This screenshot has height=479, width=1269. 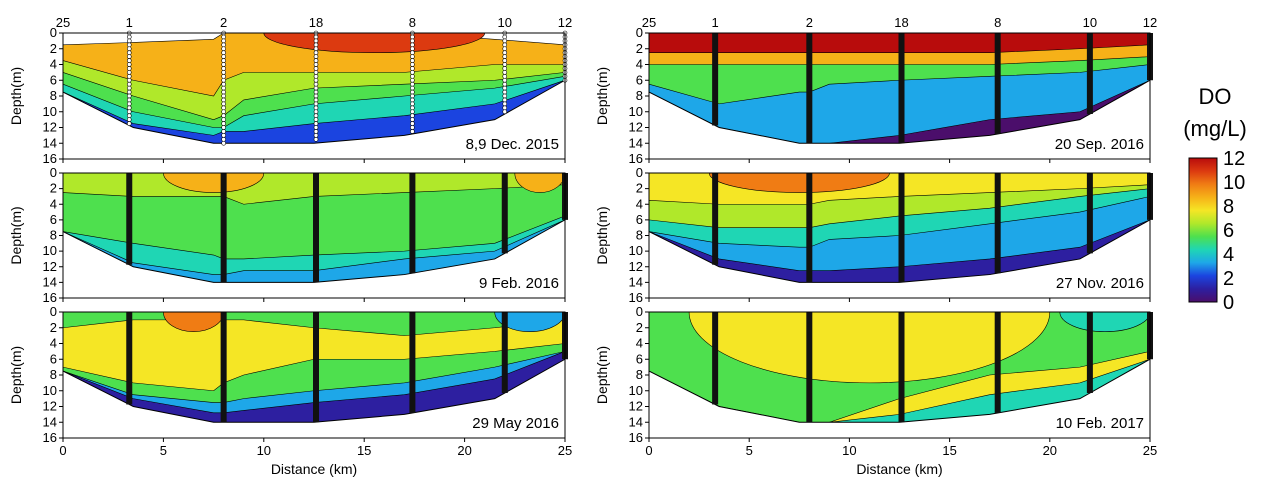 I want to click on x-axis-title-left: Distance (km), so click(x=314, y=469).